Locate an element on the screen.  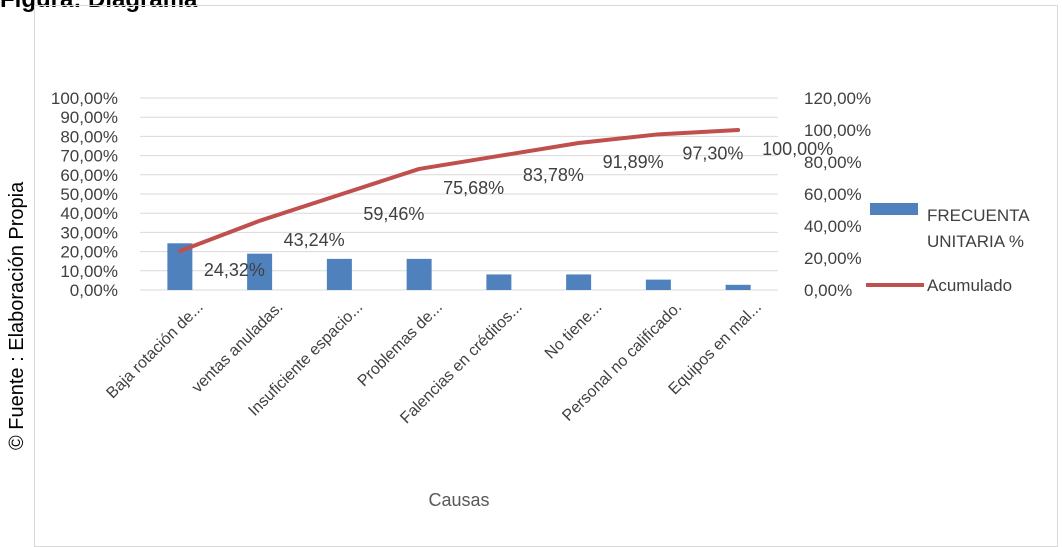
y-left-tick-label: 70,00% is located at coordinates (89, 156).